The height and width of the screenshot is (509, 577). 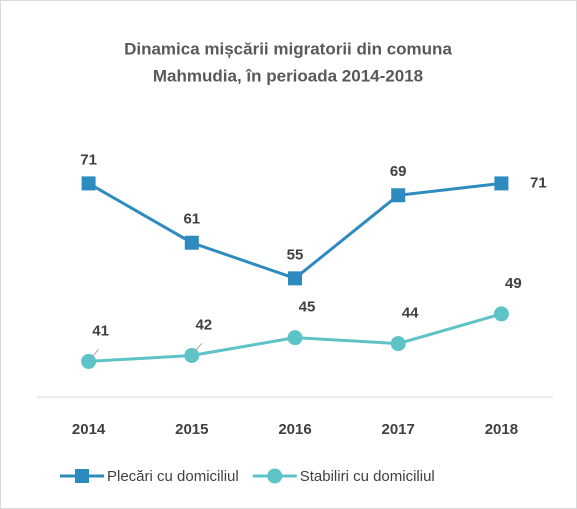 I want to click on data-label: 42, so click(x=203, y=324).